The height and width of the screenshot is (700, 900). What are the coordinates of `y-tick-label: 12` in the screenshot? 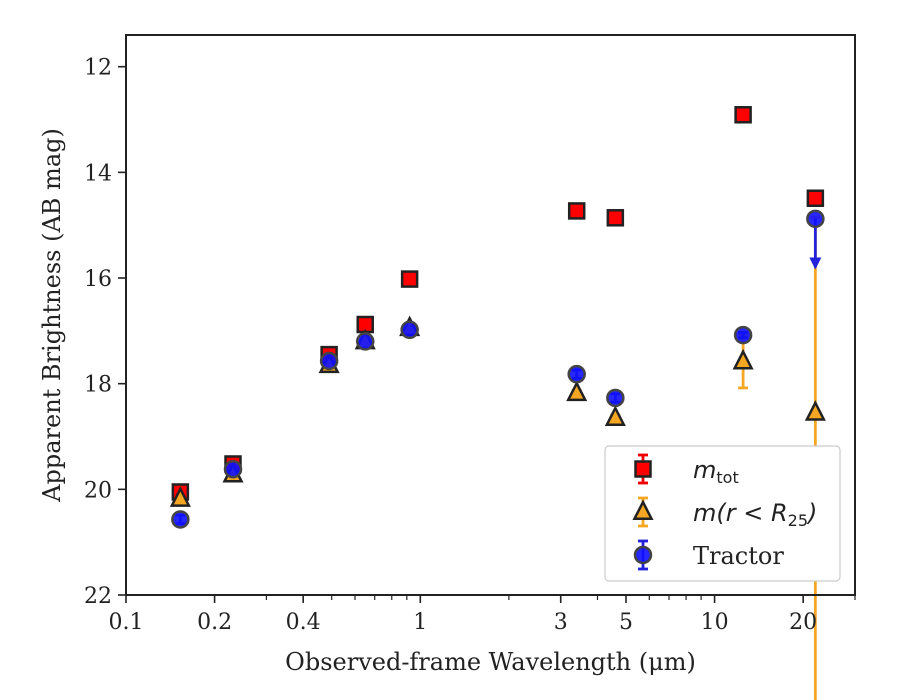 It's located at (98, 68).